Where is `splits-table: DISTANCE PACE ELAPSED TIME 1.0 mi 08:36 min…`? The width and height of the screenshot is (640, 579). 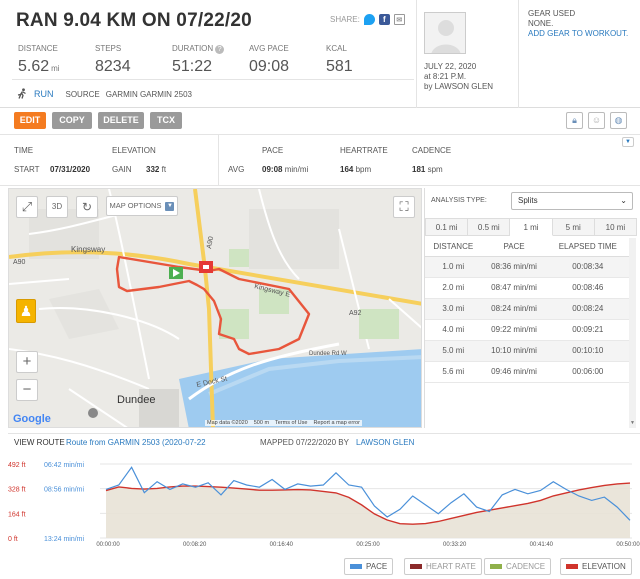 splits-table: DISTANCE PACE ELAPSED TIME 1.0 mi 08:36 min… is located at coordinates (527, 310).